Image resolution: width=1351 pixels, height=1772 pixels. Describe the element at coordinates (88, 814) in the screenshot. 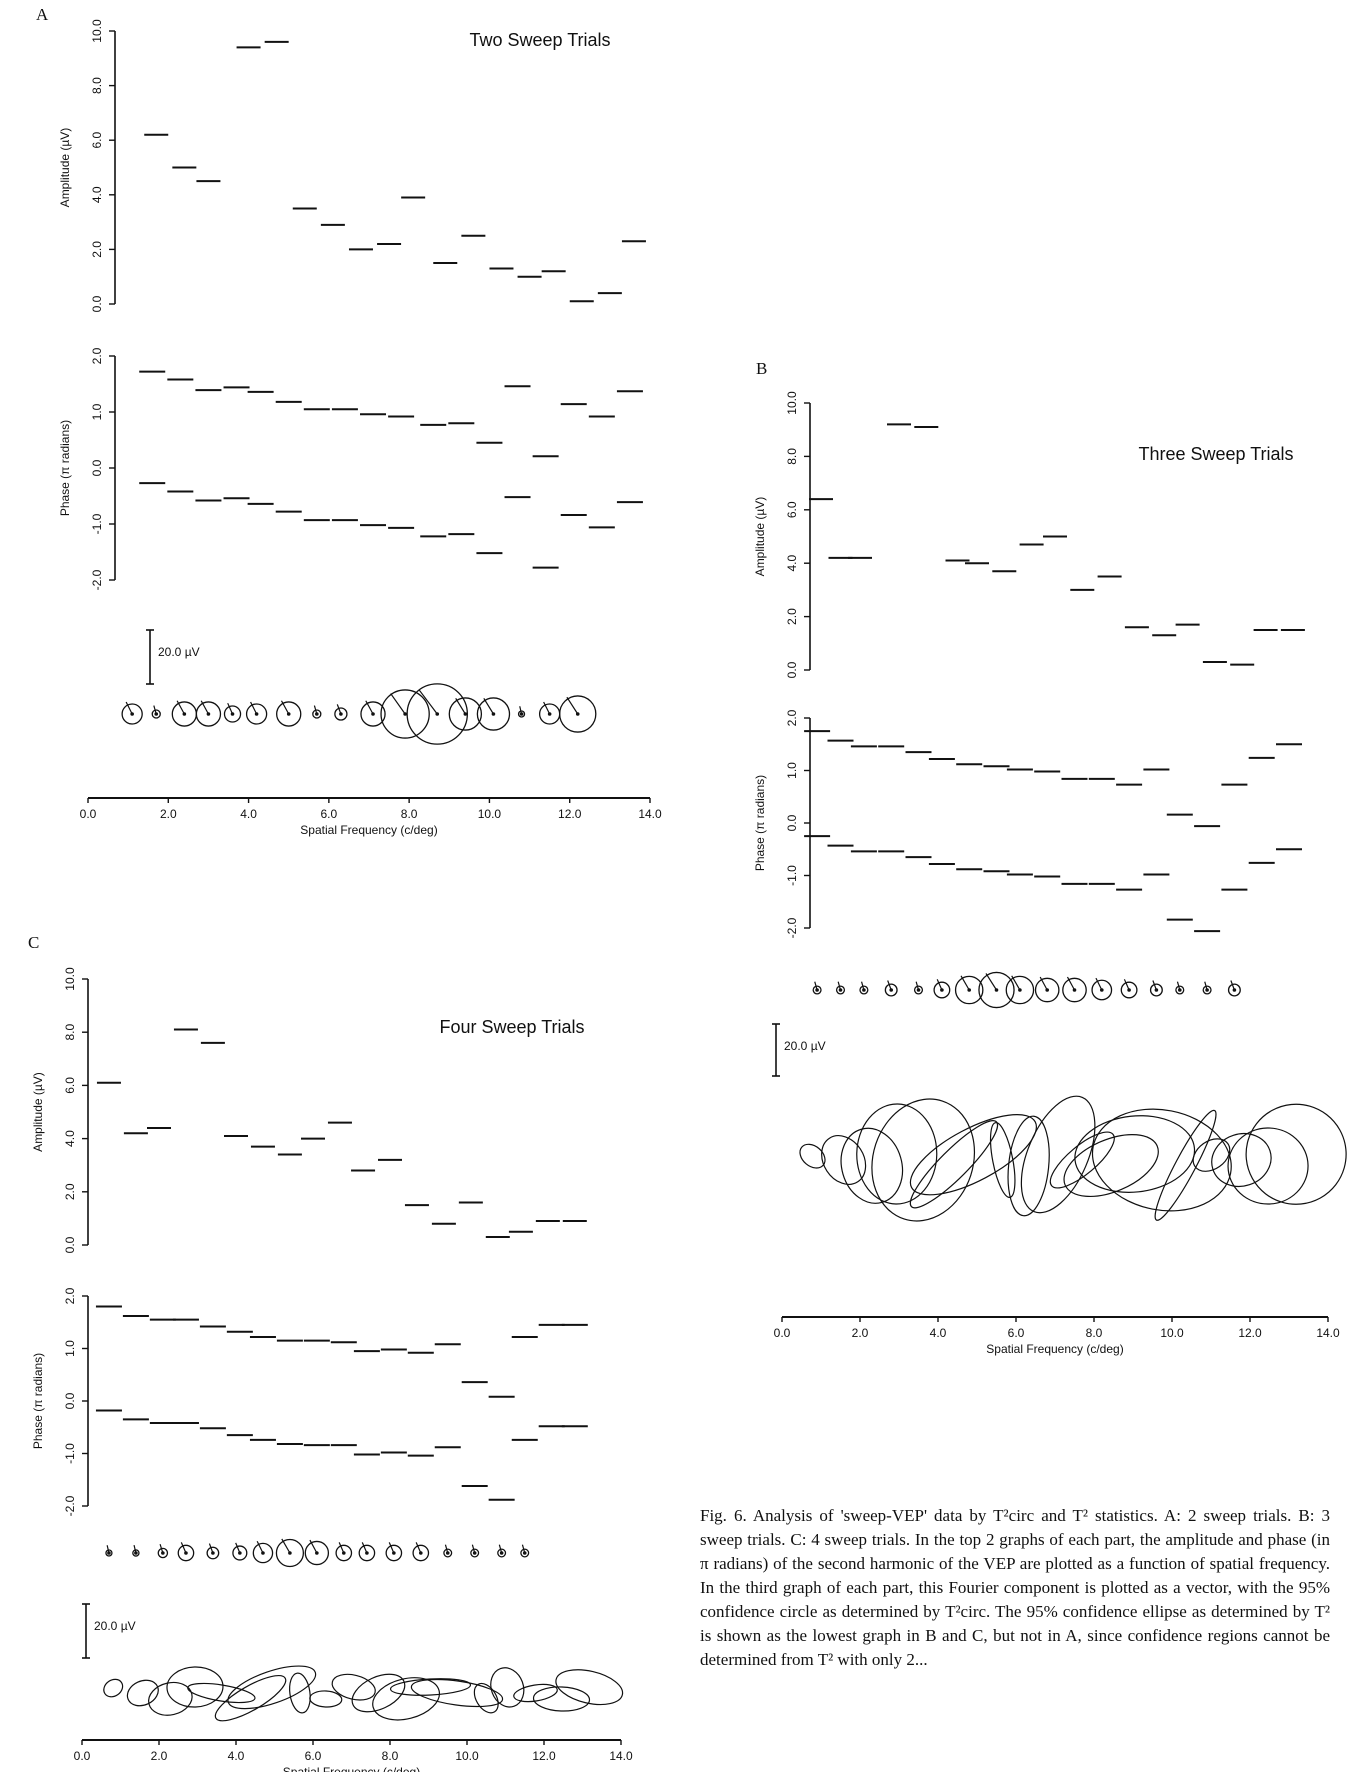

I see `panel-a-x-tick-label: 0.0` at that location.